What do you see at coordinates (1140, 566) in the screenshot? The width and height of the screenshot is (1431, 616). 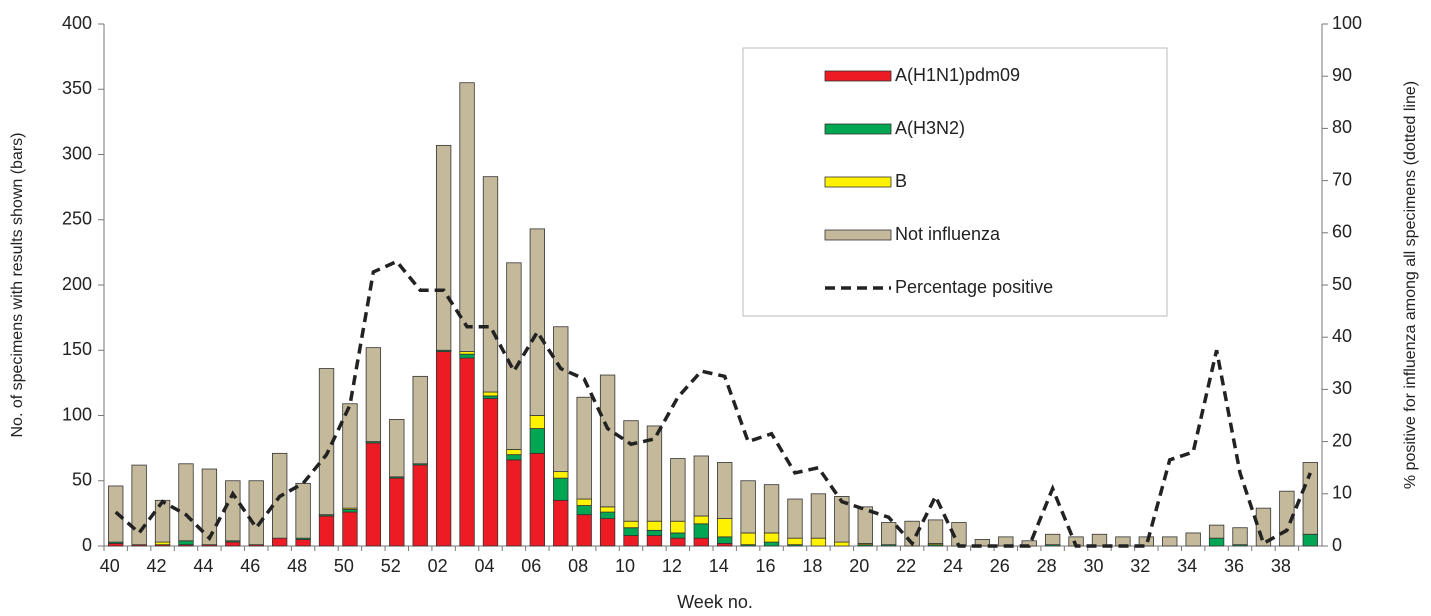 I see `x-tick-label: 32` at bounding box center [1140, 566].